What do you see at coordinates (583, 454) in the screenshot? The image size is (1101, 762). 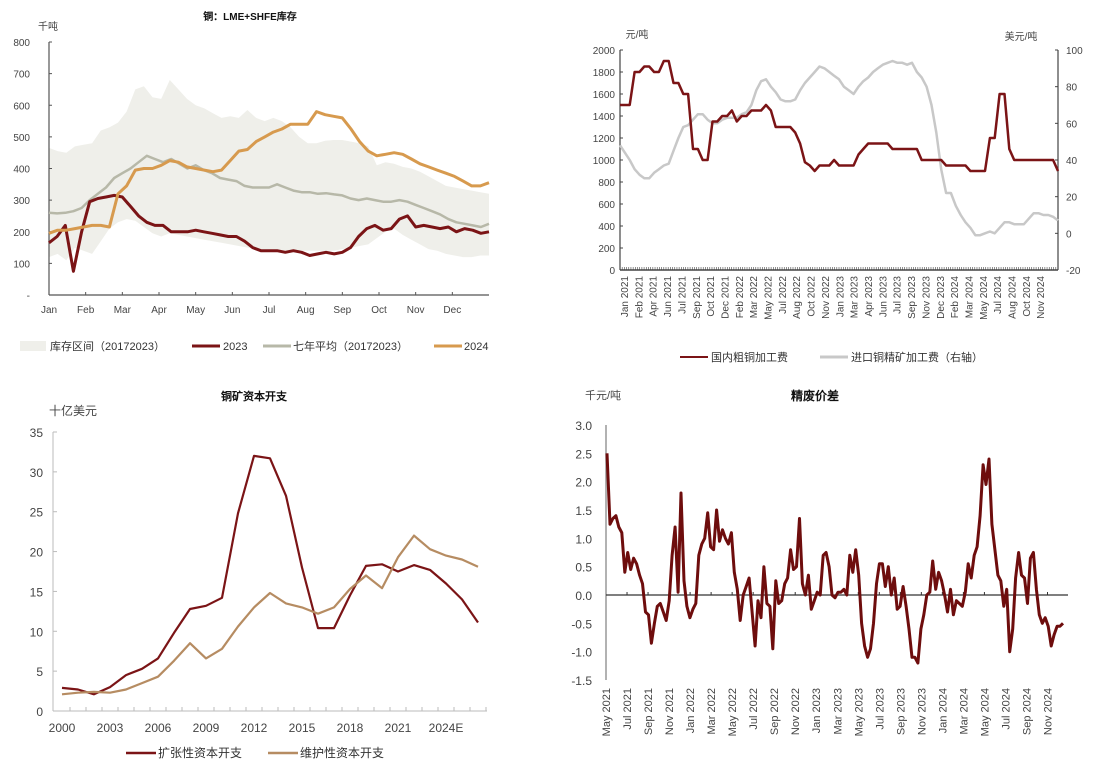 I see `y-tick-label: 2.5` at bounding box center [583, 454].